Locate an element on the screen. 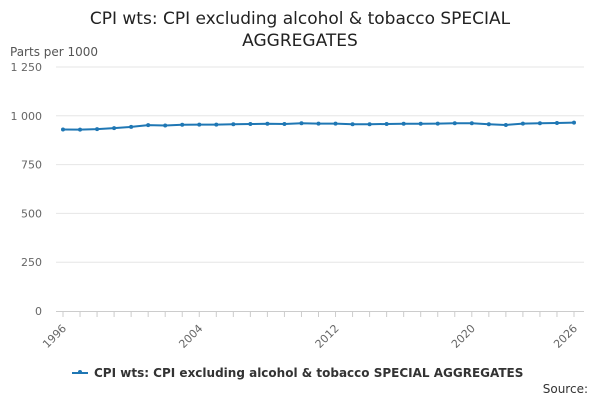 This screenshot has width=600, height=400. x-tick-label: 2026 is located at coordinates (565, 336).